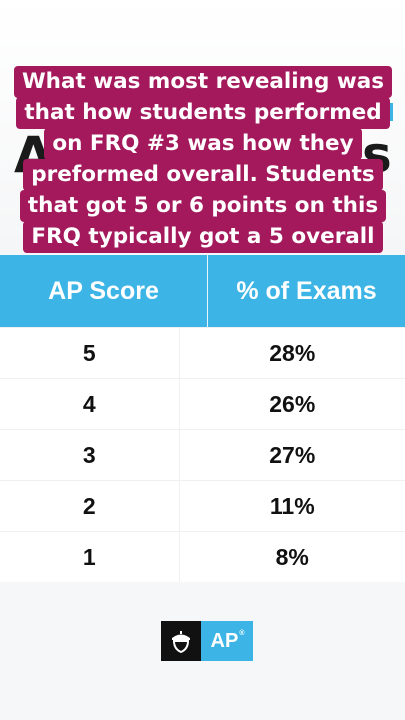  What do you see at coordinates (242, 633) in the screenshot?
I see `trademark-mark: ®` at bounding box center [242, 633].